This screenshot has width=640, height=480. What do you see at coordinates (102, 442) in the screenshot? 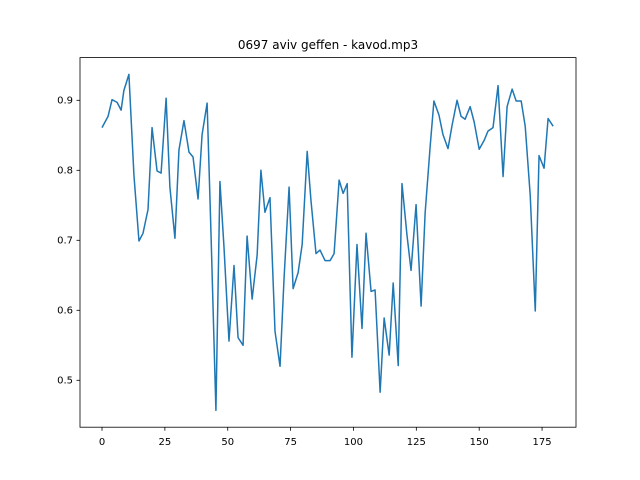
I see `x-tick-label: 0` at bounding box center [102, 442].